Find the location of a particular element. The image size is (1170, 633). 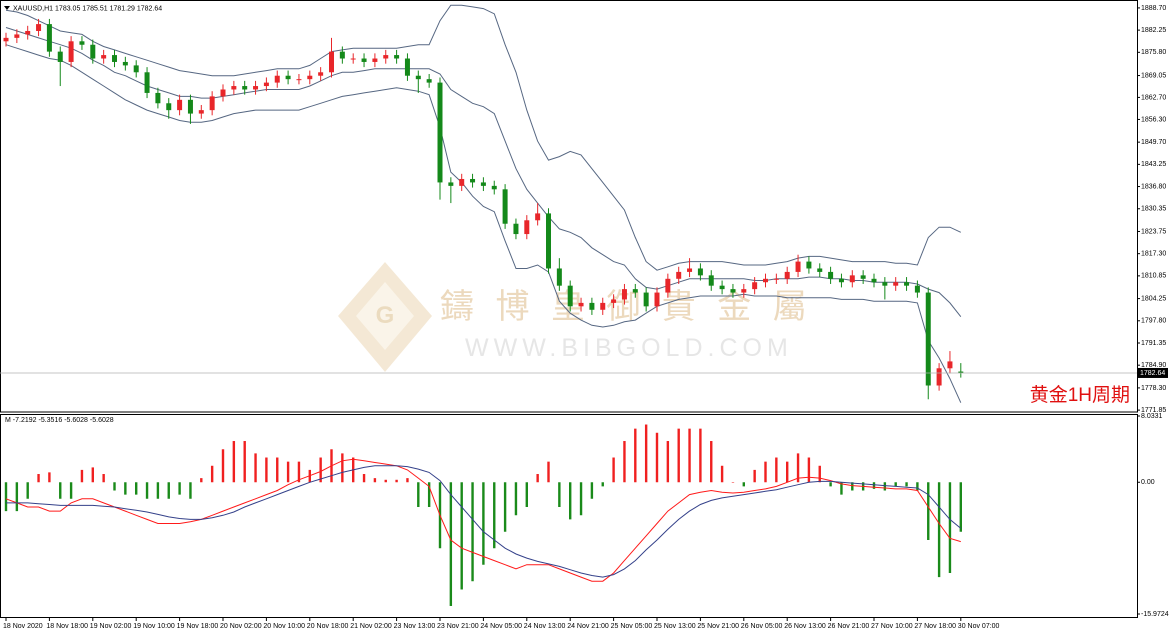

annotation: 黄金1H周期 is located at coordinates (1080, 395).